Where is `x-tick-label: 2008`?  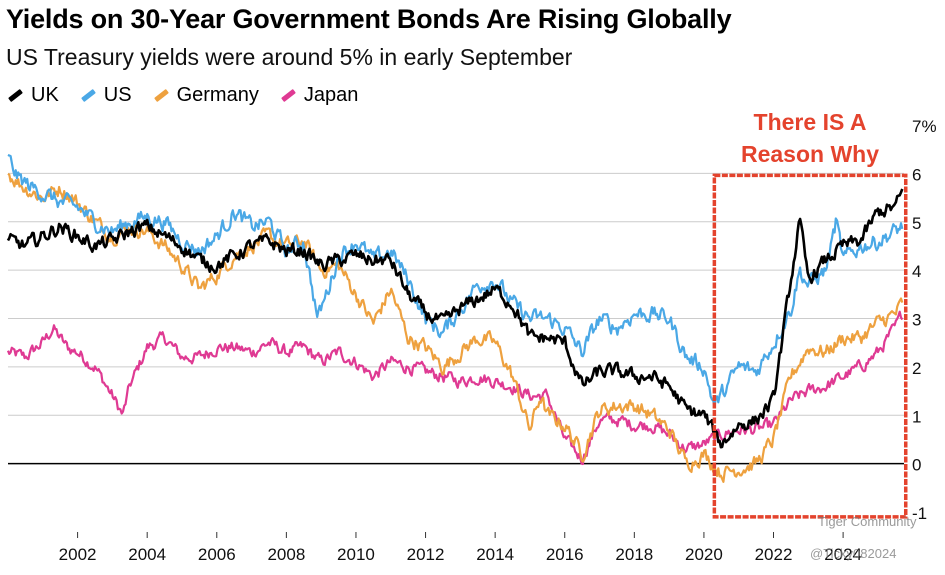 x-tick-label: 2008 is located at coordinates (286, 554).